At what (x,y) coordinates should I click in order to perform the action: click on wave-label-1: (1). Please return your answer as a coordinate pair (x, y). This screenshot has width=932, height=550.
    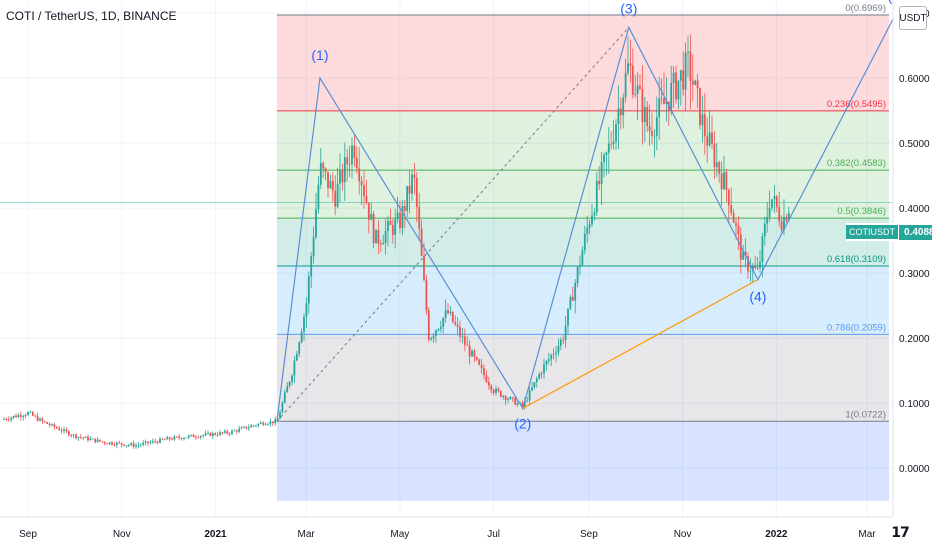
    Looking at the image, I should click on (319, 55).